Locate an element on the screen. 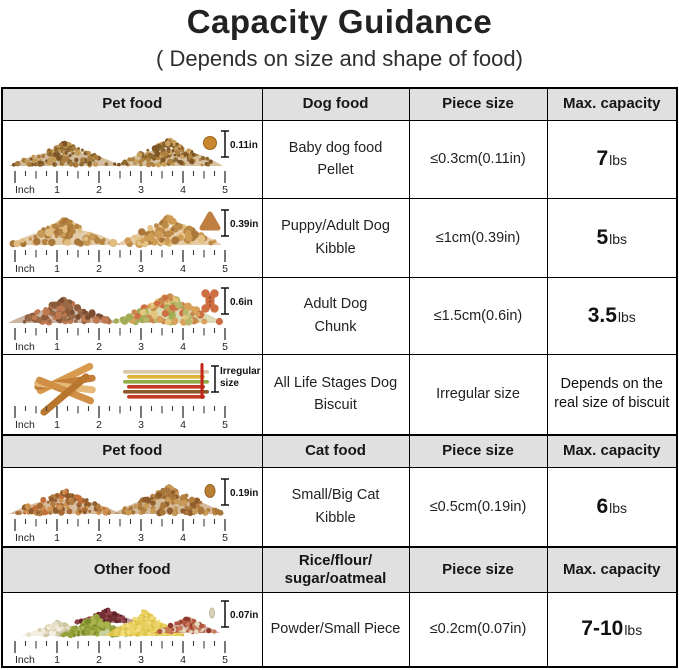 This screenshot has height=670, width=679. capacity-cell: 7-10lbs is located at coordinates (612, 629).